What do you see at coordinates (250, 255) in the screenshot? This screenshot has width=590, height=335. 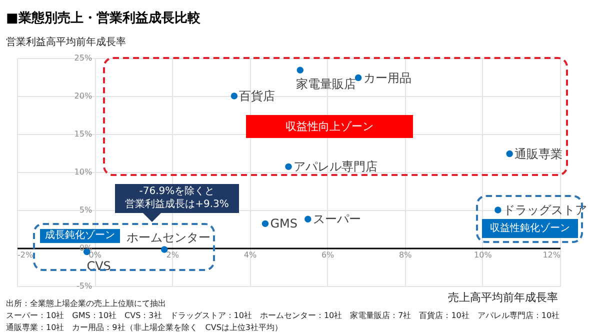 I see `x-tick-label: 4%` at bounding box center [250, 255].